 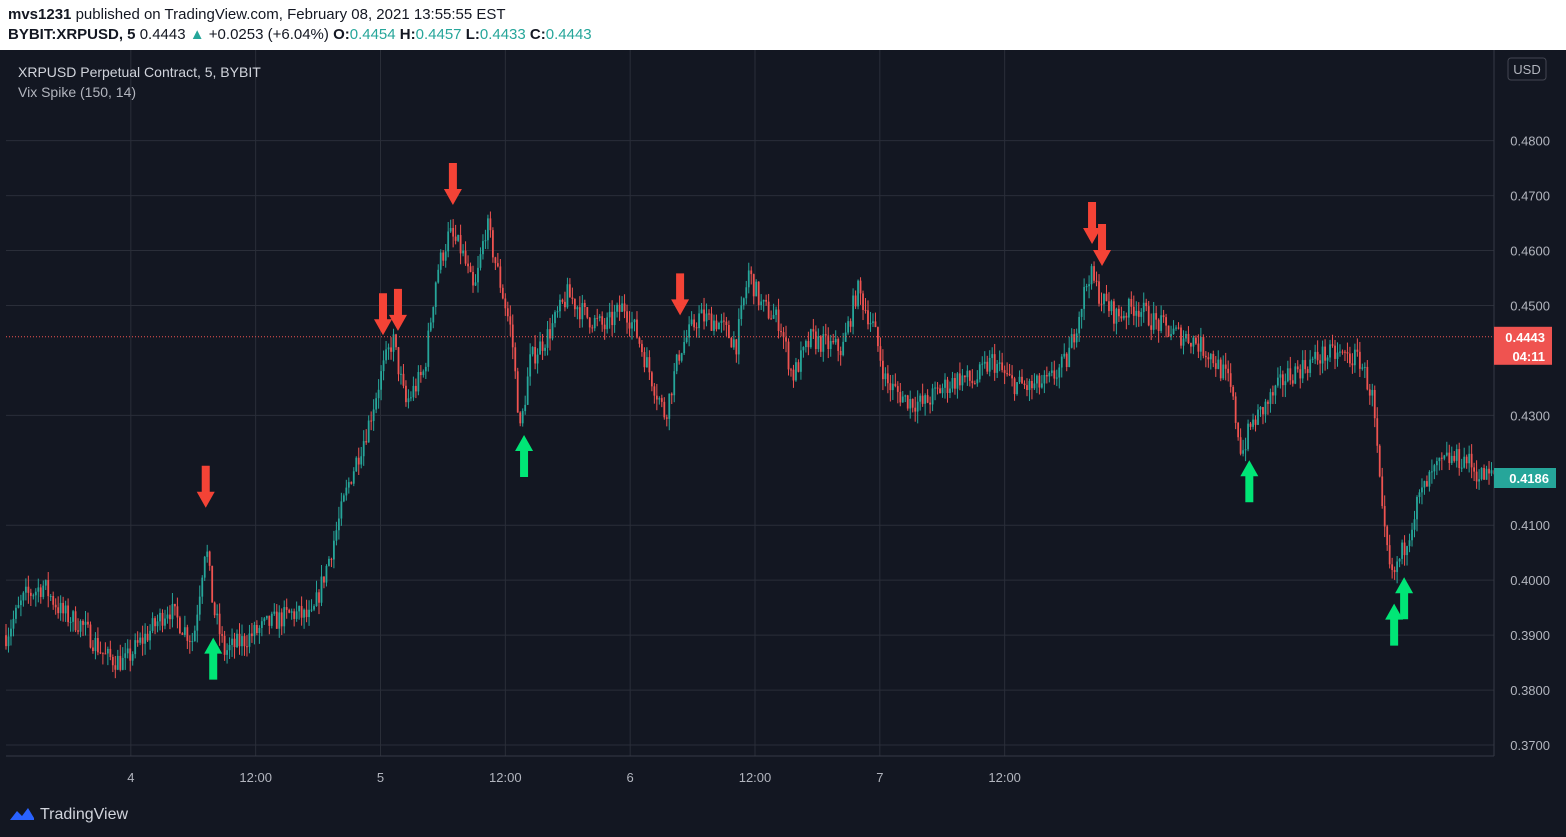 I want to click on time-tick-label: 5, so click(x=380, y=777).